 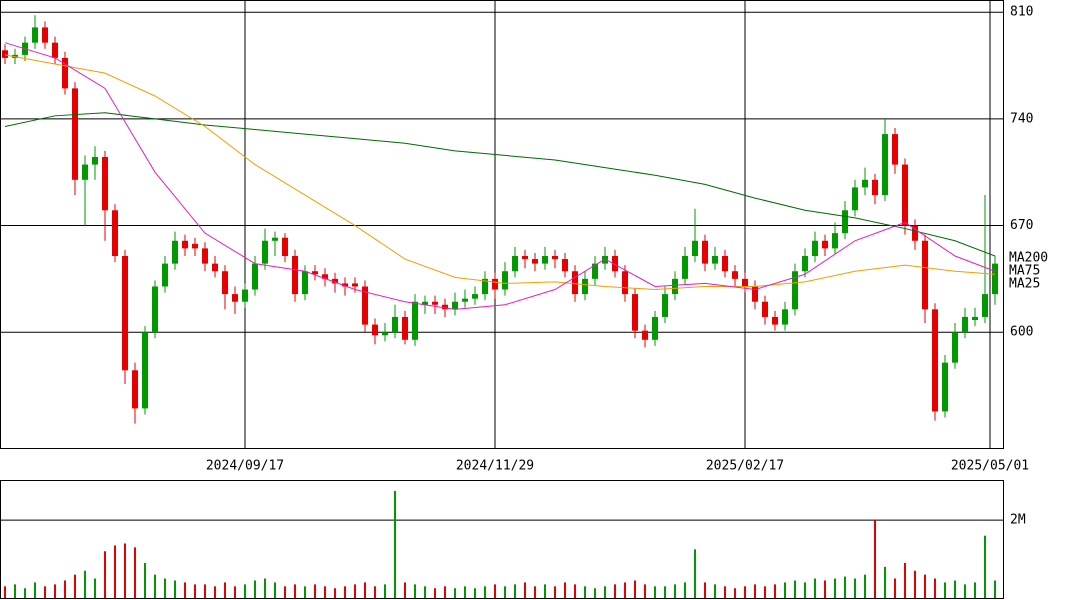 I want to click on legend-label: MA75, so click(x=1024, y=271).